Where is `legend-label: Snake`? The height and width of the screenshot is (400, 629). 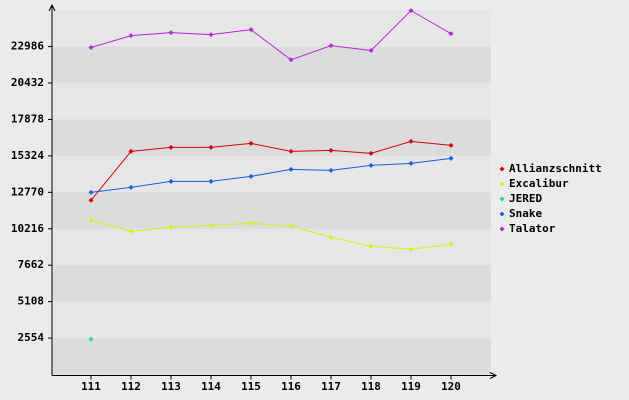 legend-label: Snake is located at coordinates (525, 213).